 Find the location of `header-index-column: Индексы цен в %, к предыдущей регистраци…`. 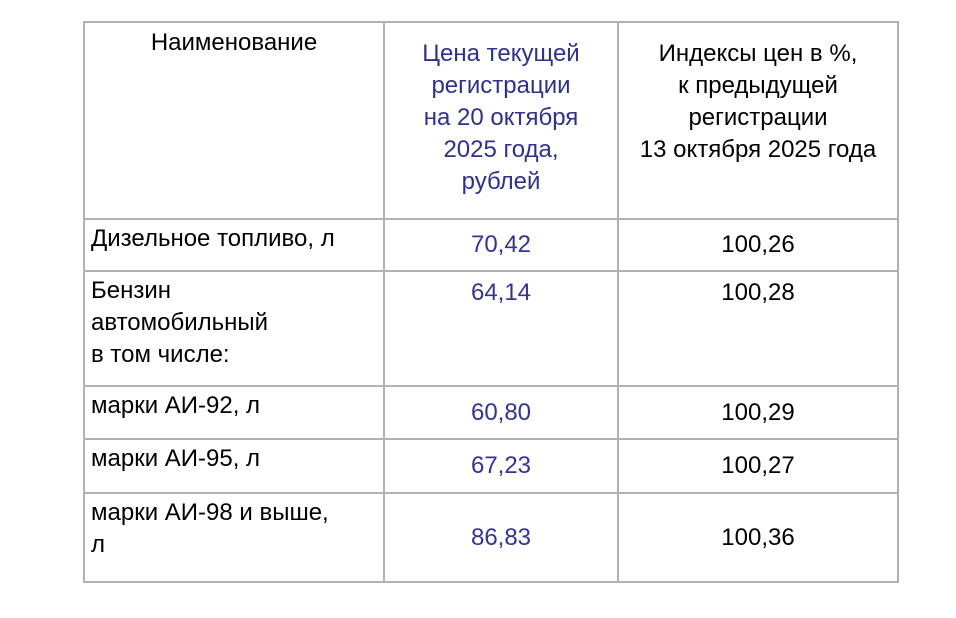

header-index-column: Индексы цен в %, к предыдущей регистраци… is located at coordinates (758, 120).